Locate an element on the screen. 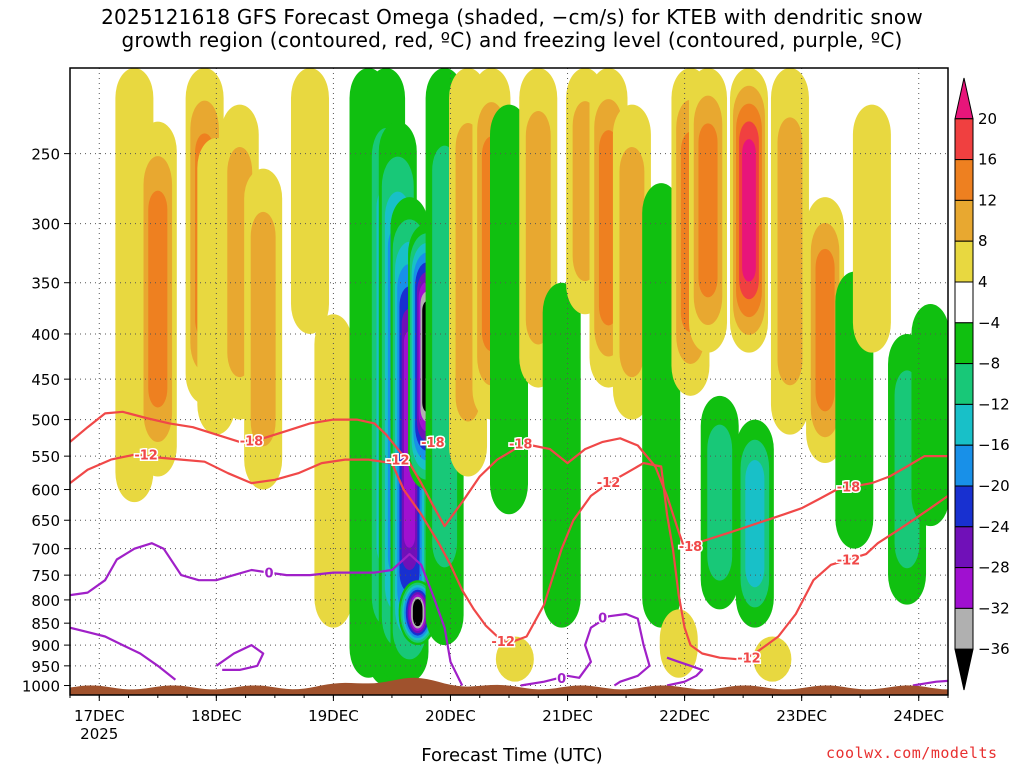 Image resolution: width=1024 pixels, height=768 pixels. y-tick-label: 650 is located at coordinates (45, 521).